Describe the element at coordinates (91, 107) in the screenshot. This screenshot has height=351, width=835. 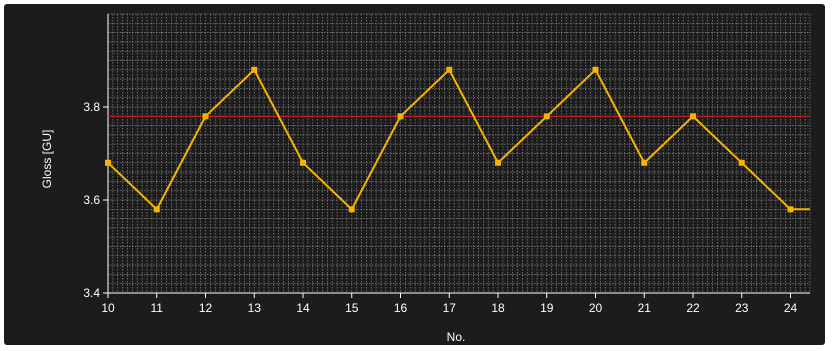
I see `y-tick-label: 3.8` at that location.